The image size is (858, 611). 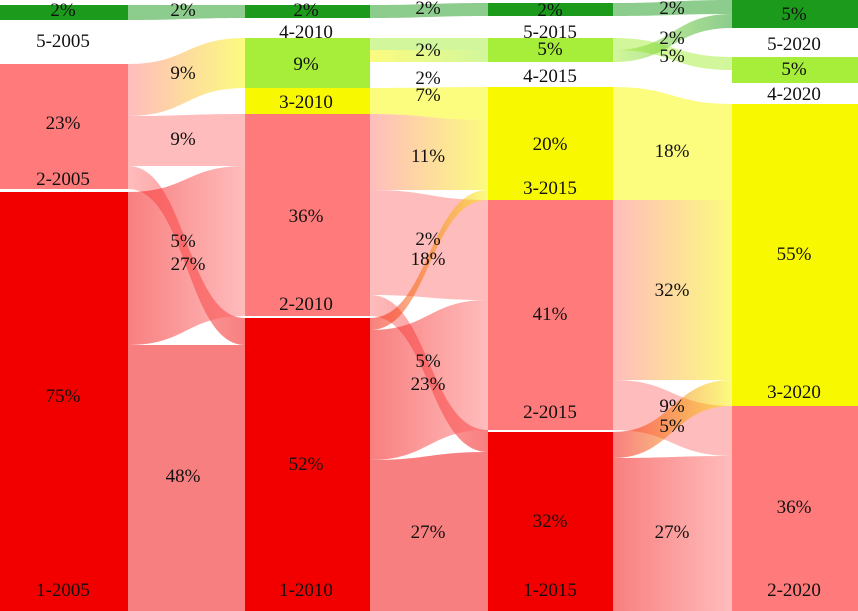 I want to click on node-2-2015, so click(x=550, y=315).